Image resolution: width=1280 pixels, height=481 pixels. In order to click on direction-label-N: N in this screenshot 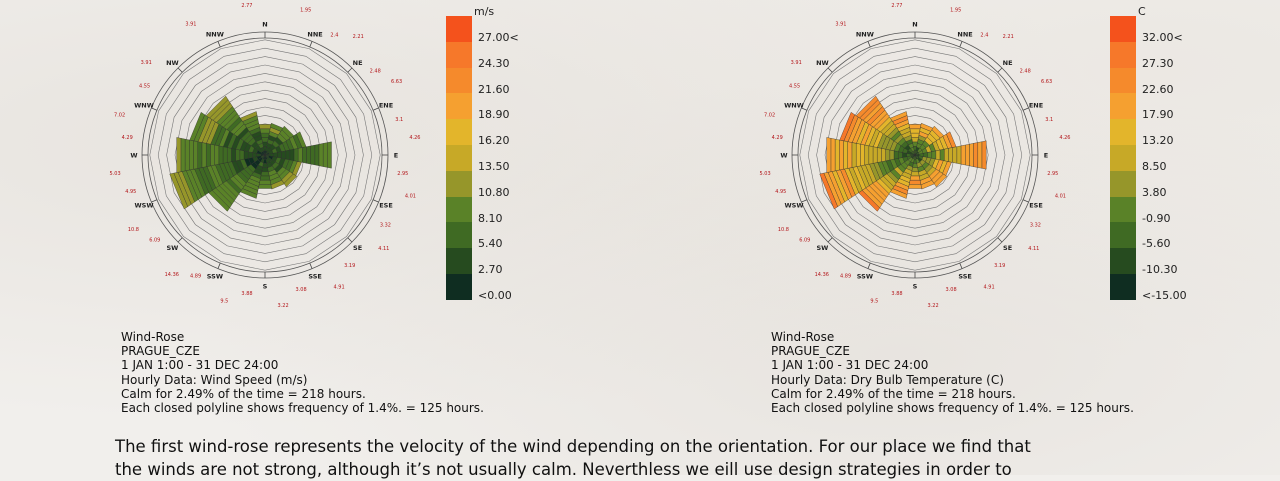, I will do `click(264, 25)`.